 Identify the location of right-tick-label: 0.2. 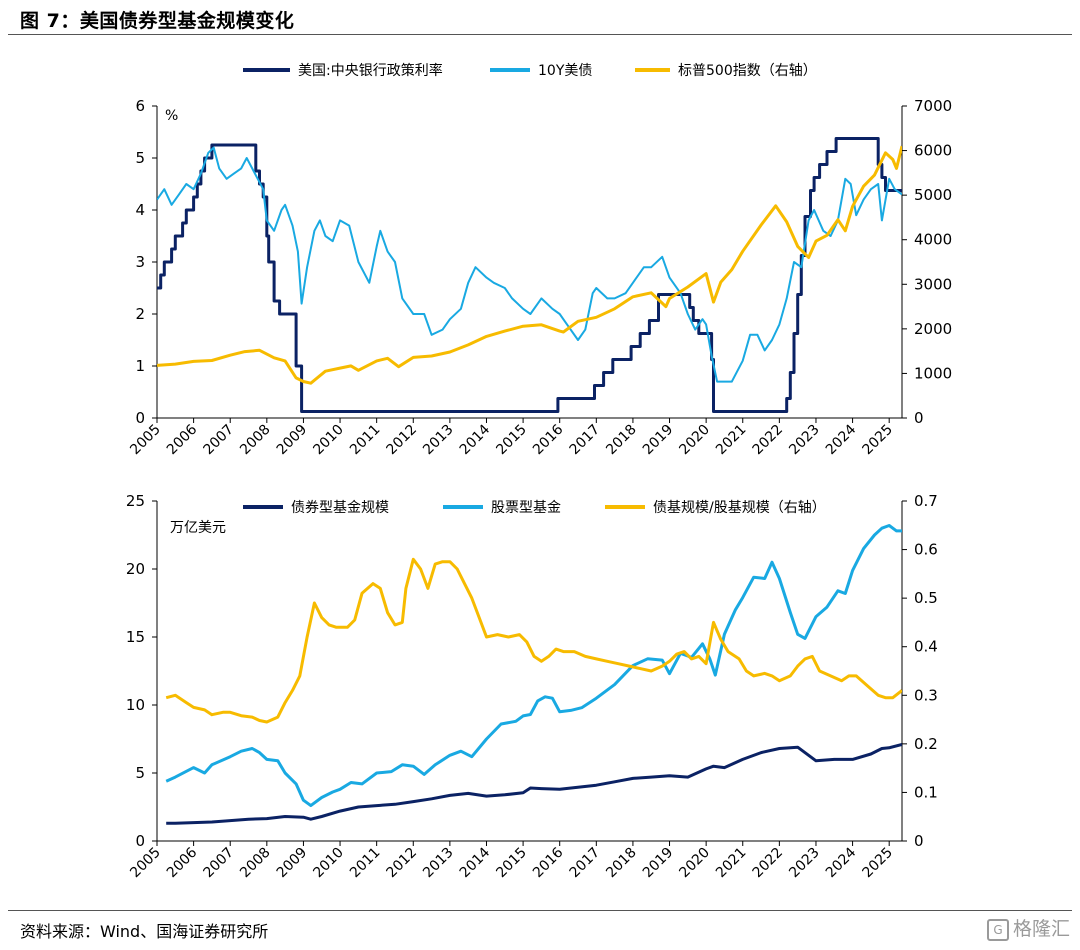
(926, 744).